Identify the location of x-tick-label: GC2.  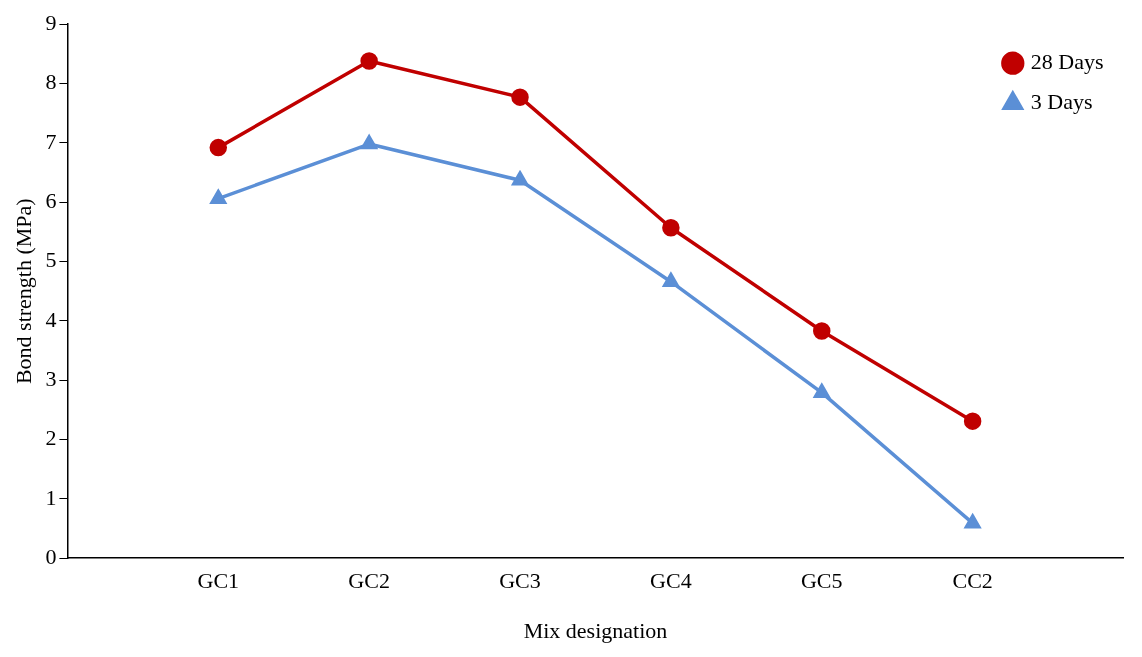
(369, 581).